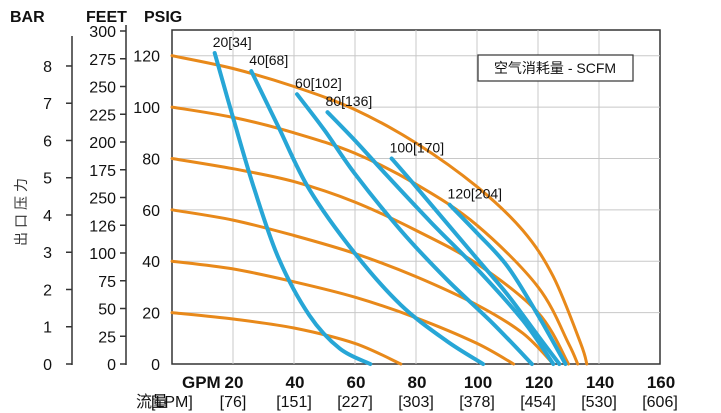  Describe the element at coordinates (201, 382) in the screenshot. I see `gpm-label: GPM` at that location.